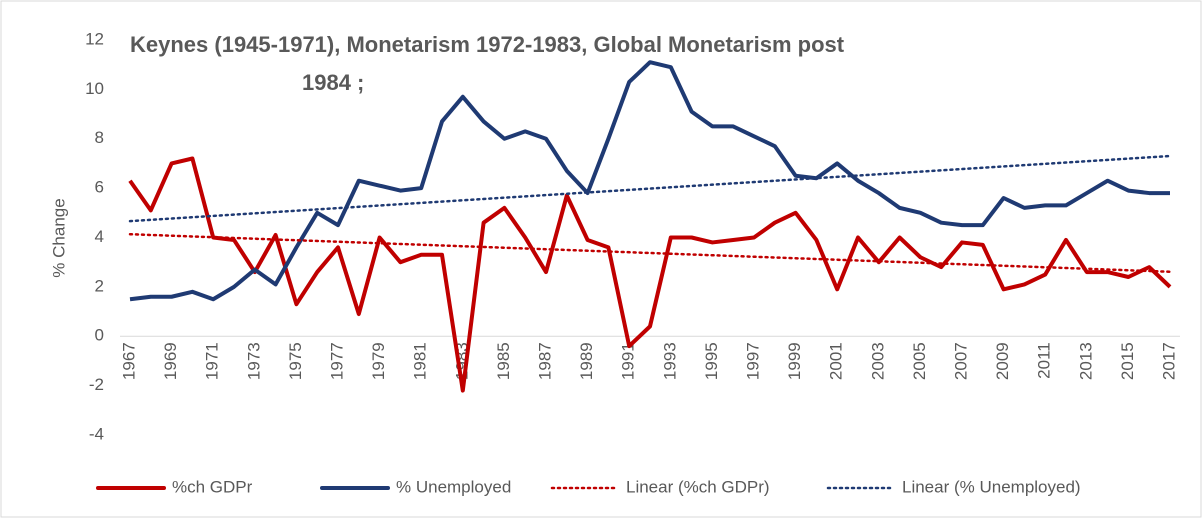 The width and height of the screenshot is (1203, 524). Describe the element at coordinates (99, 236) in the screenshot. I see `y-tick-label: 4` at that location.